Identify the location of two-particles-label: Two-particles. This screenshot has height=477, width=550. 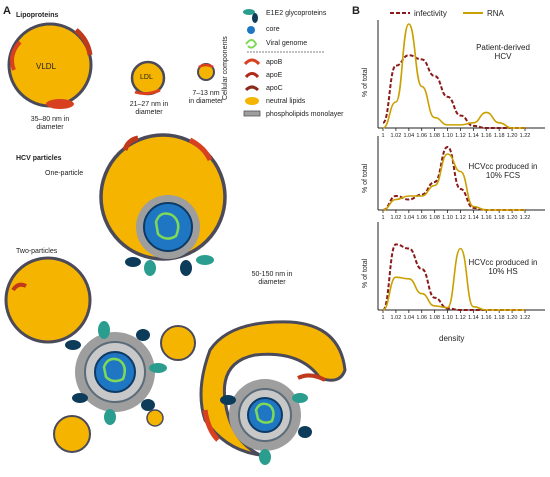
(37, 251).